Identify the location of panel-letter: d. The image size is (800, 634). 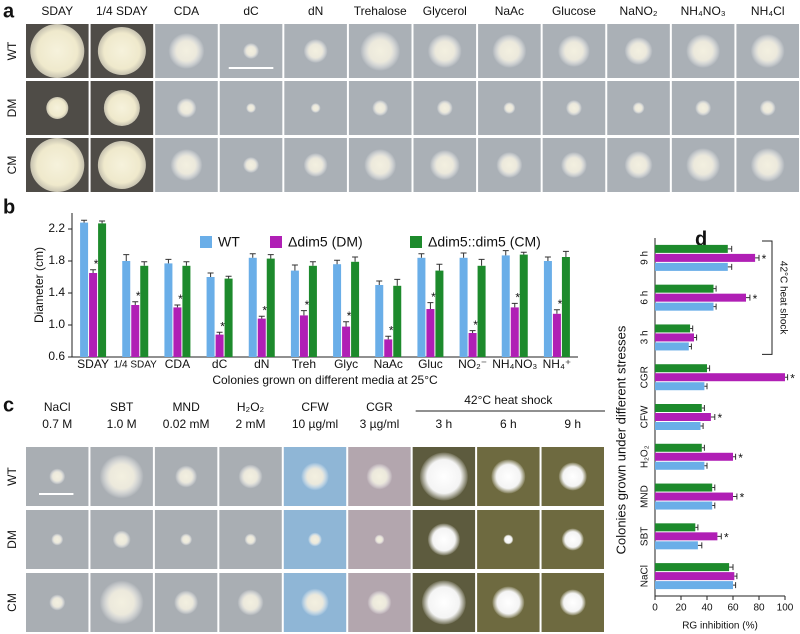
(701, 239).